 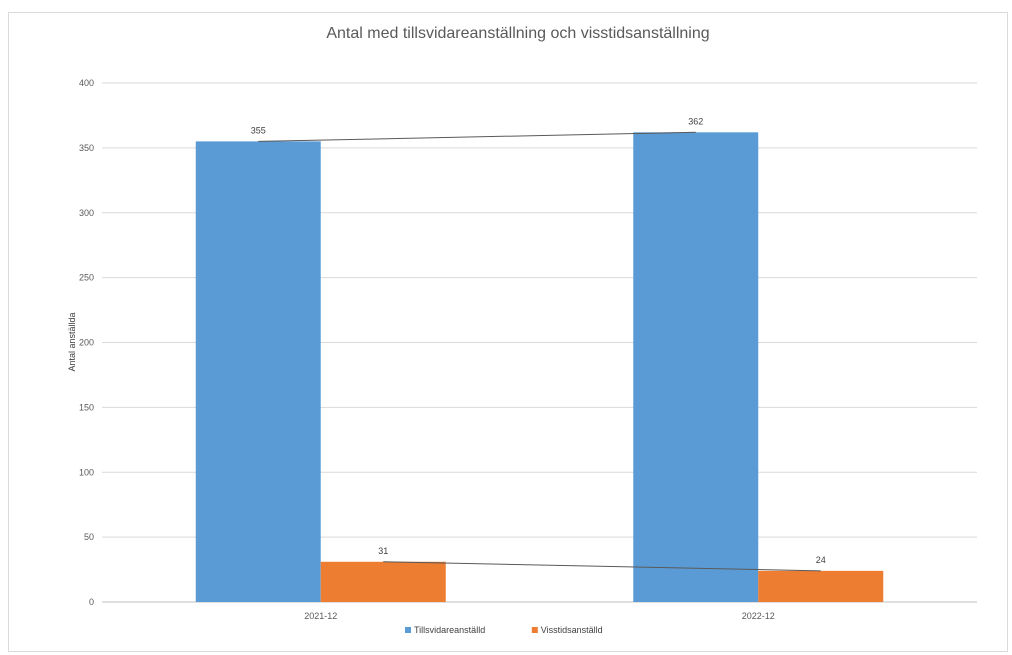 What do you see at coordinates (86, 472) in the screenshot?
I see `y-tick-label: 100` at bounding box center [86, 472].